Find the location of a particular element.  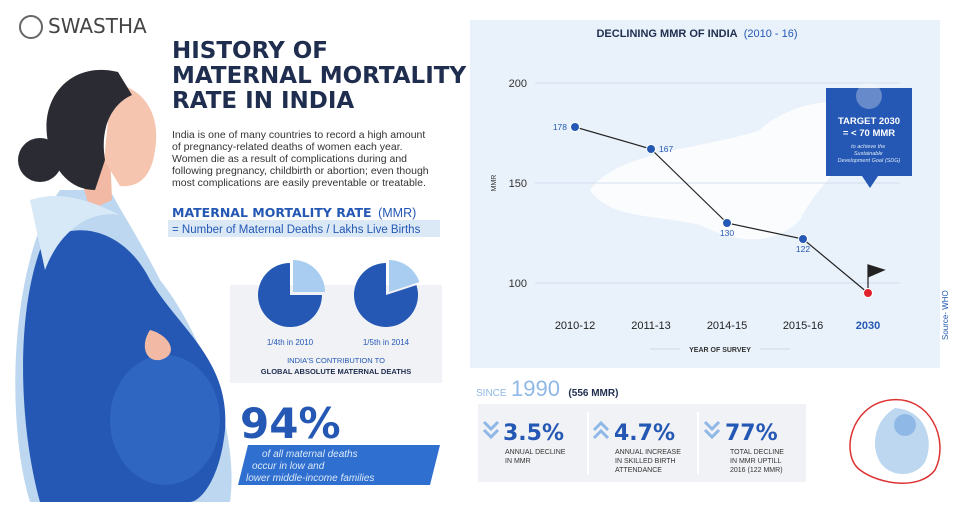

stat-text: ANNUAL DECLINE IN MMR is located at coordinates (536, 457).